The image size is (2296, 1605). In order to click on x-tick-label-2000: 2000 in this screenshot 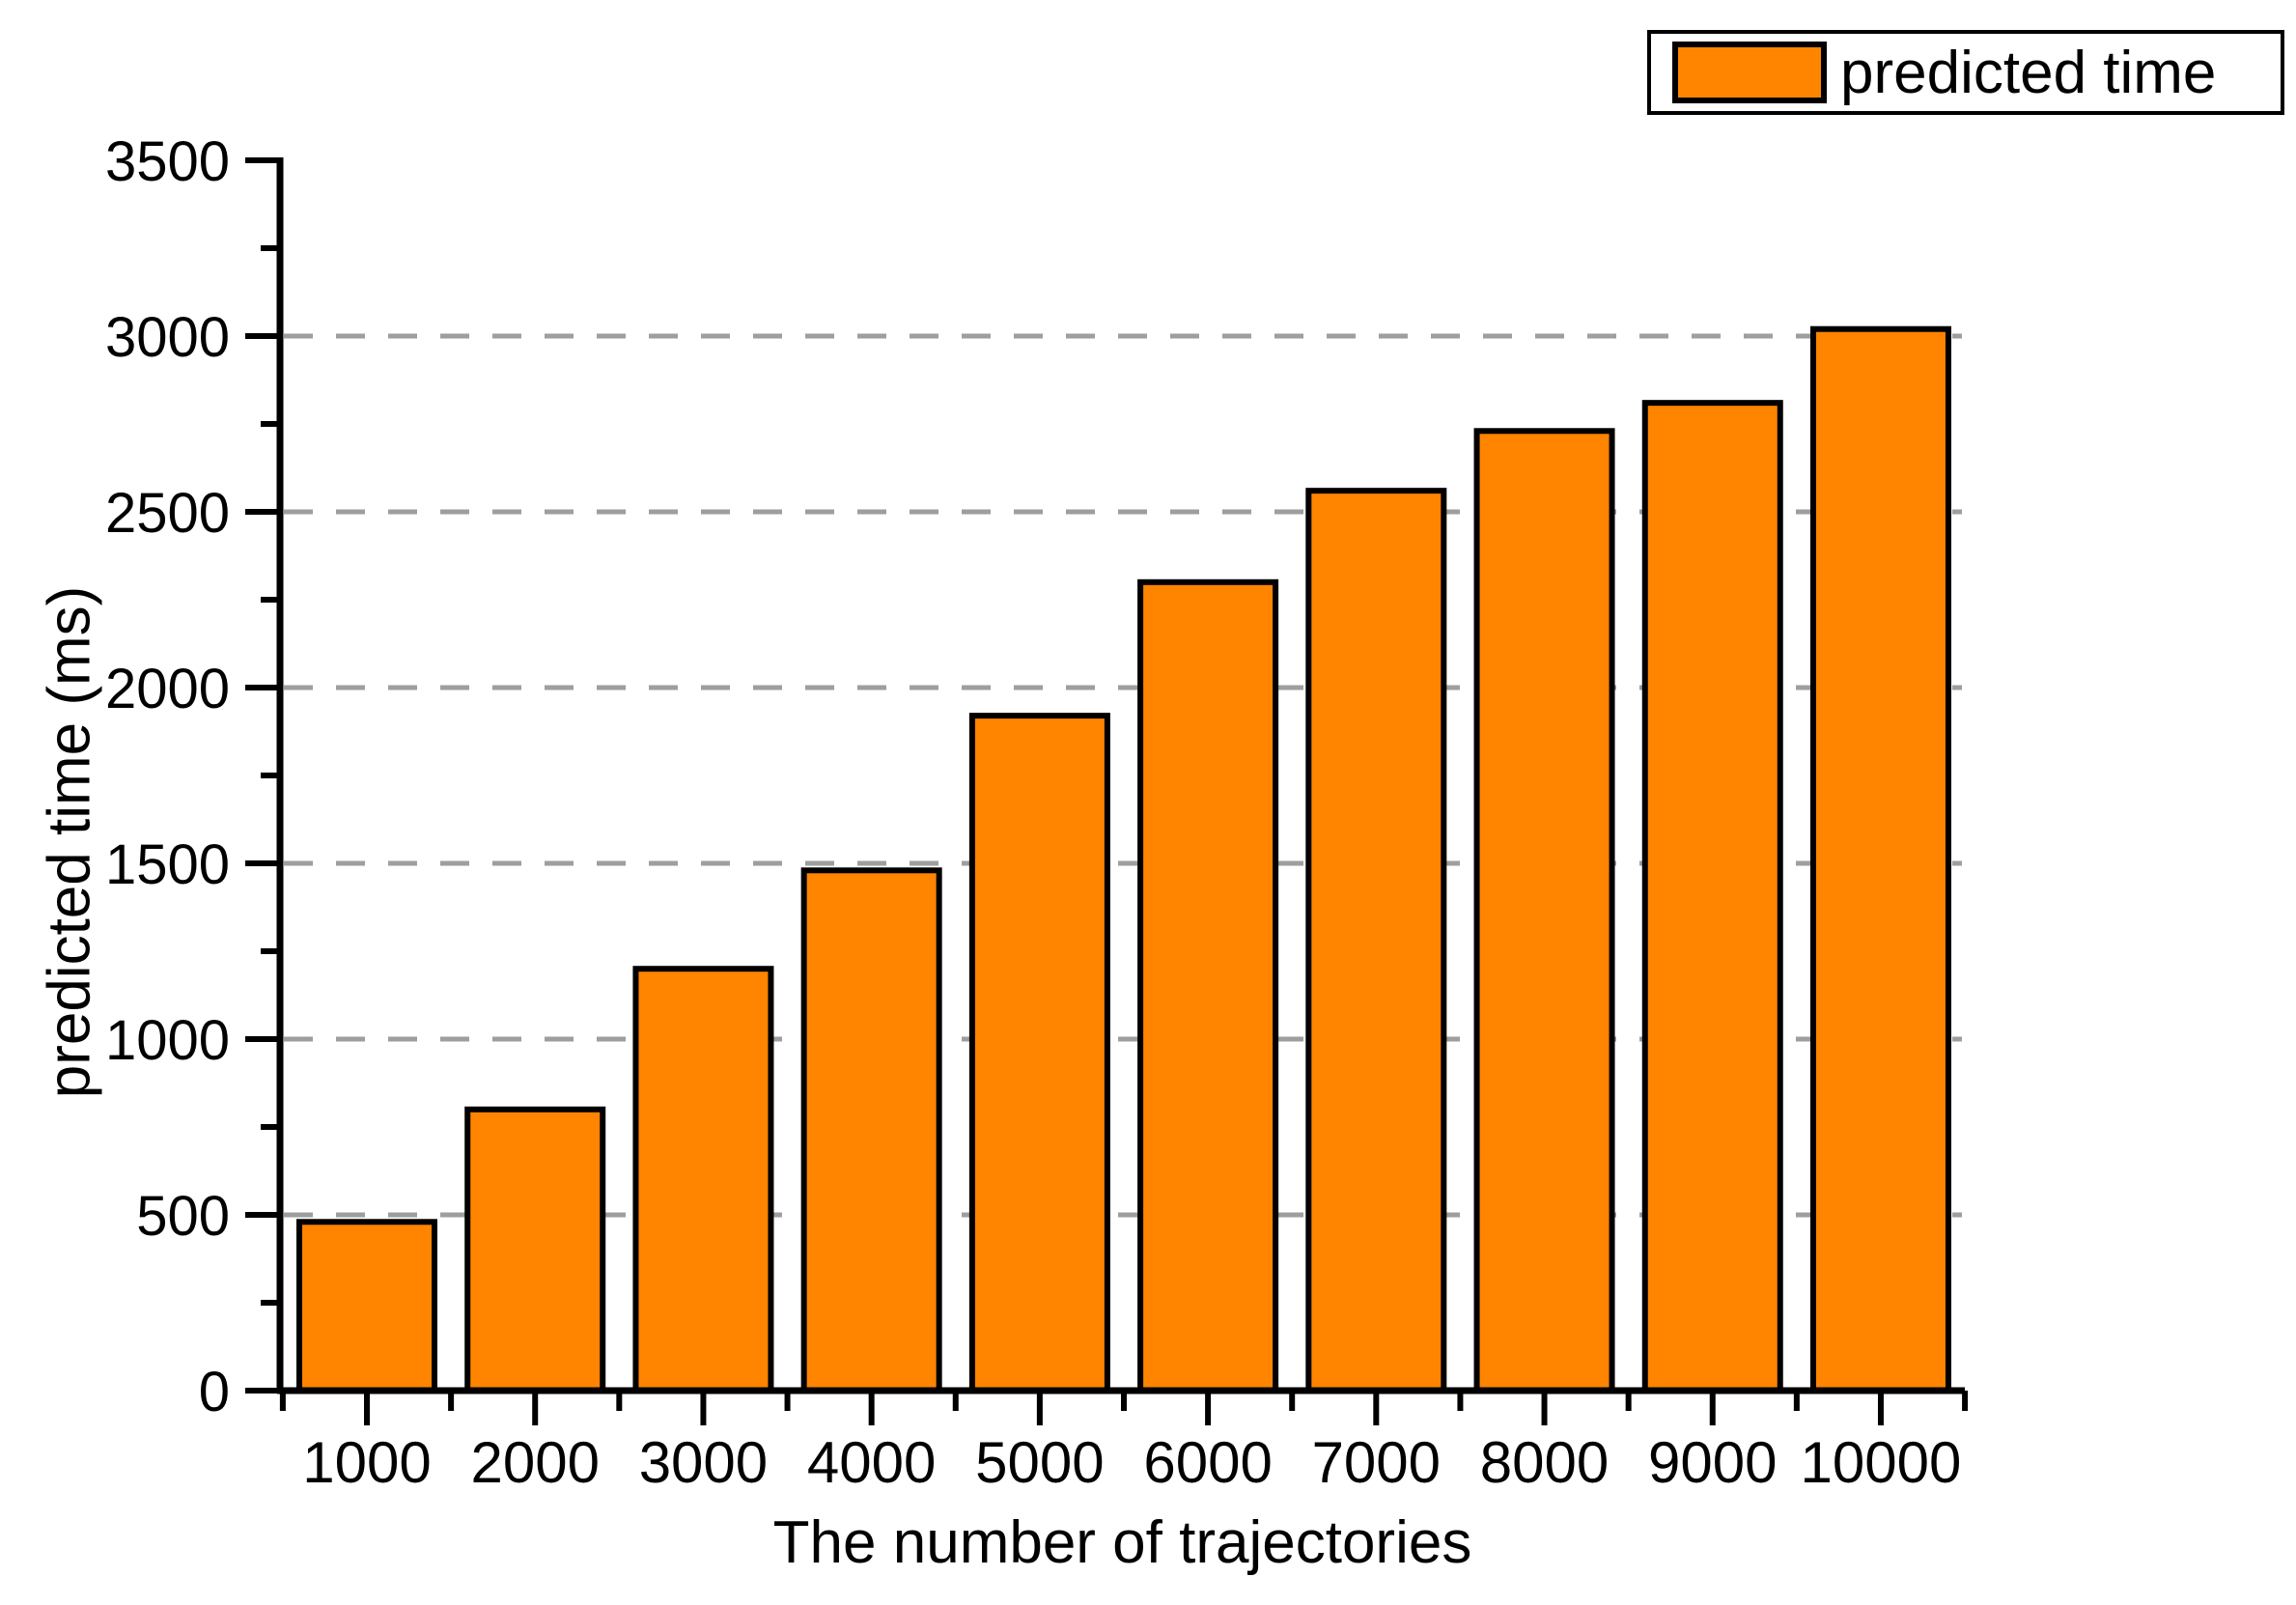, I will do `click(535, 1462)`.